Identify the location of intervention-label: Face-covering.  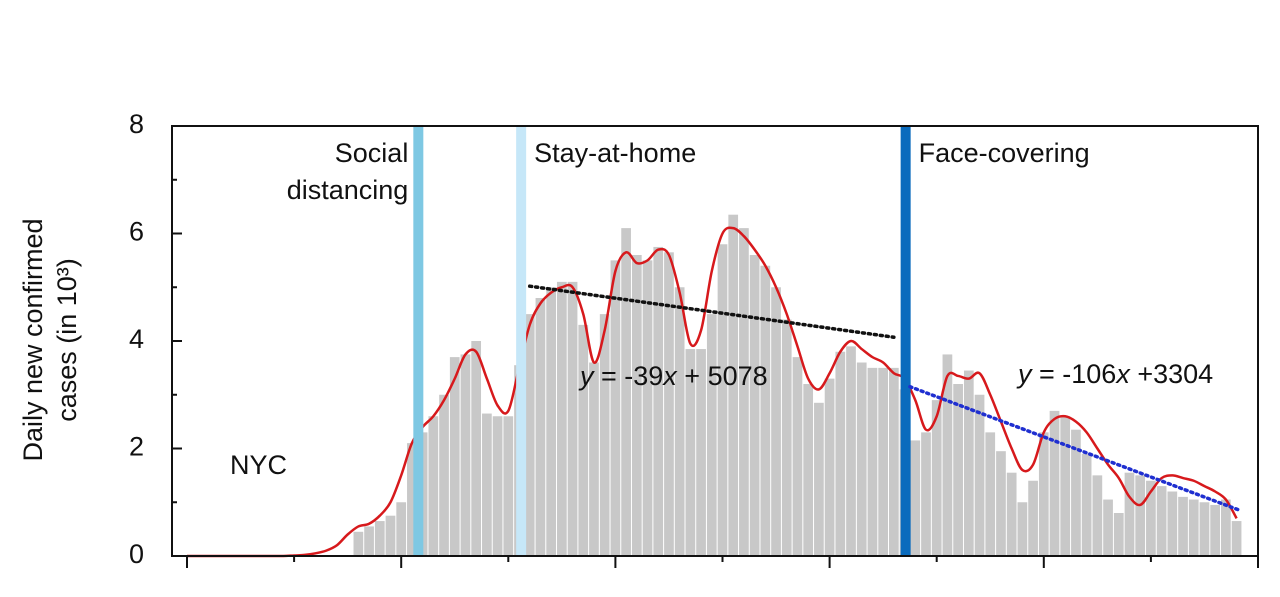
(1004, 153).